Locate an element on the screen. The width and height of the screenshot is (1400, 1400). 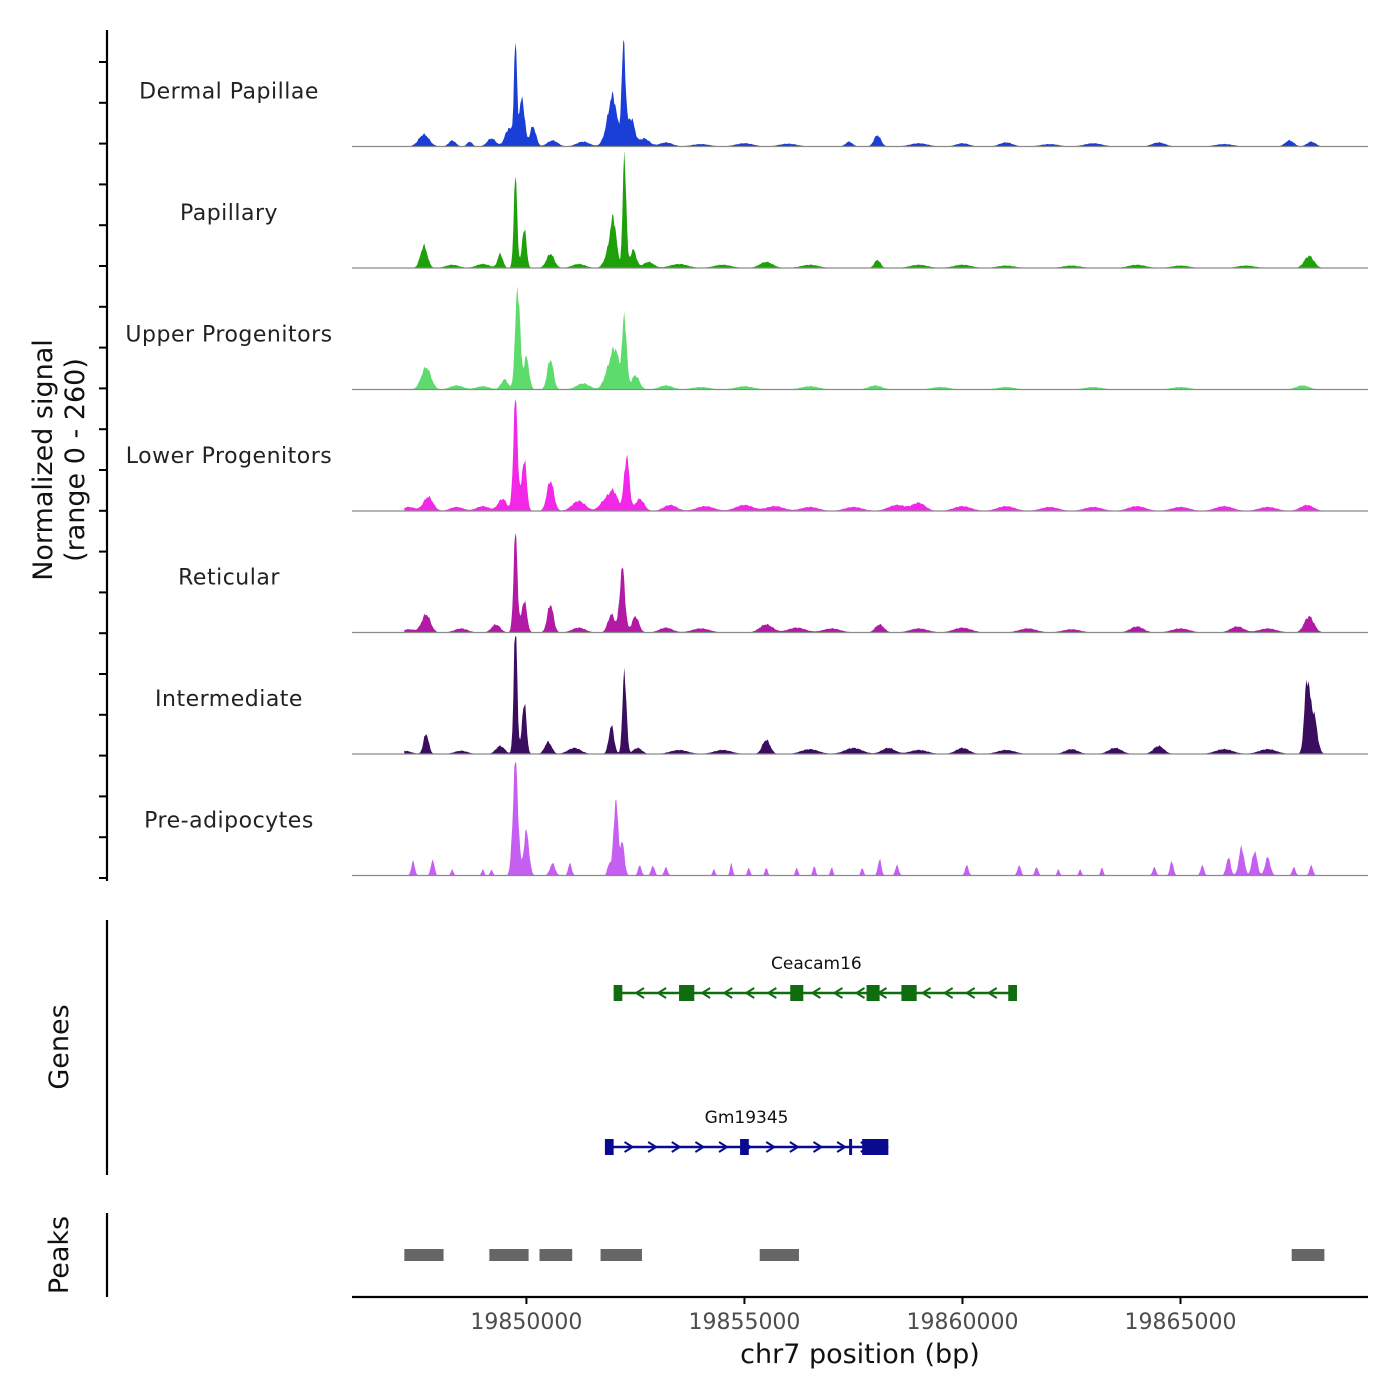
x-tick-label: 19850000 is located at coordinates (526, 1322).